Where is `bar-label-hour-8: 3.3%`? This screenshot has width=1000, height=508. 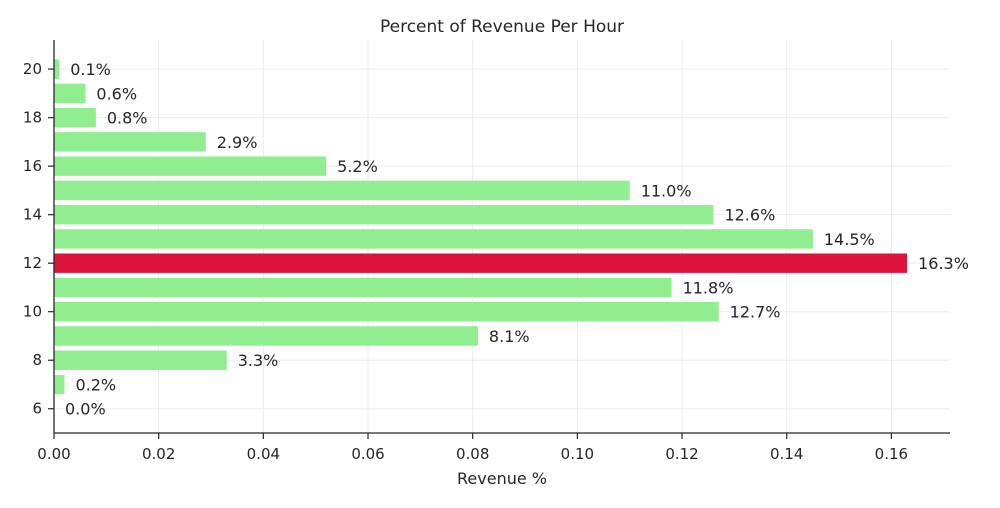 bar-label-hour-8: 3.3% is located at coordinates (258, 360).